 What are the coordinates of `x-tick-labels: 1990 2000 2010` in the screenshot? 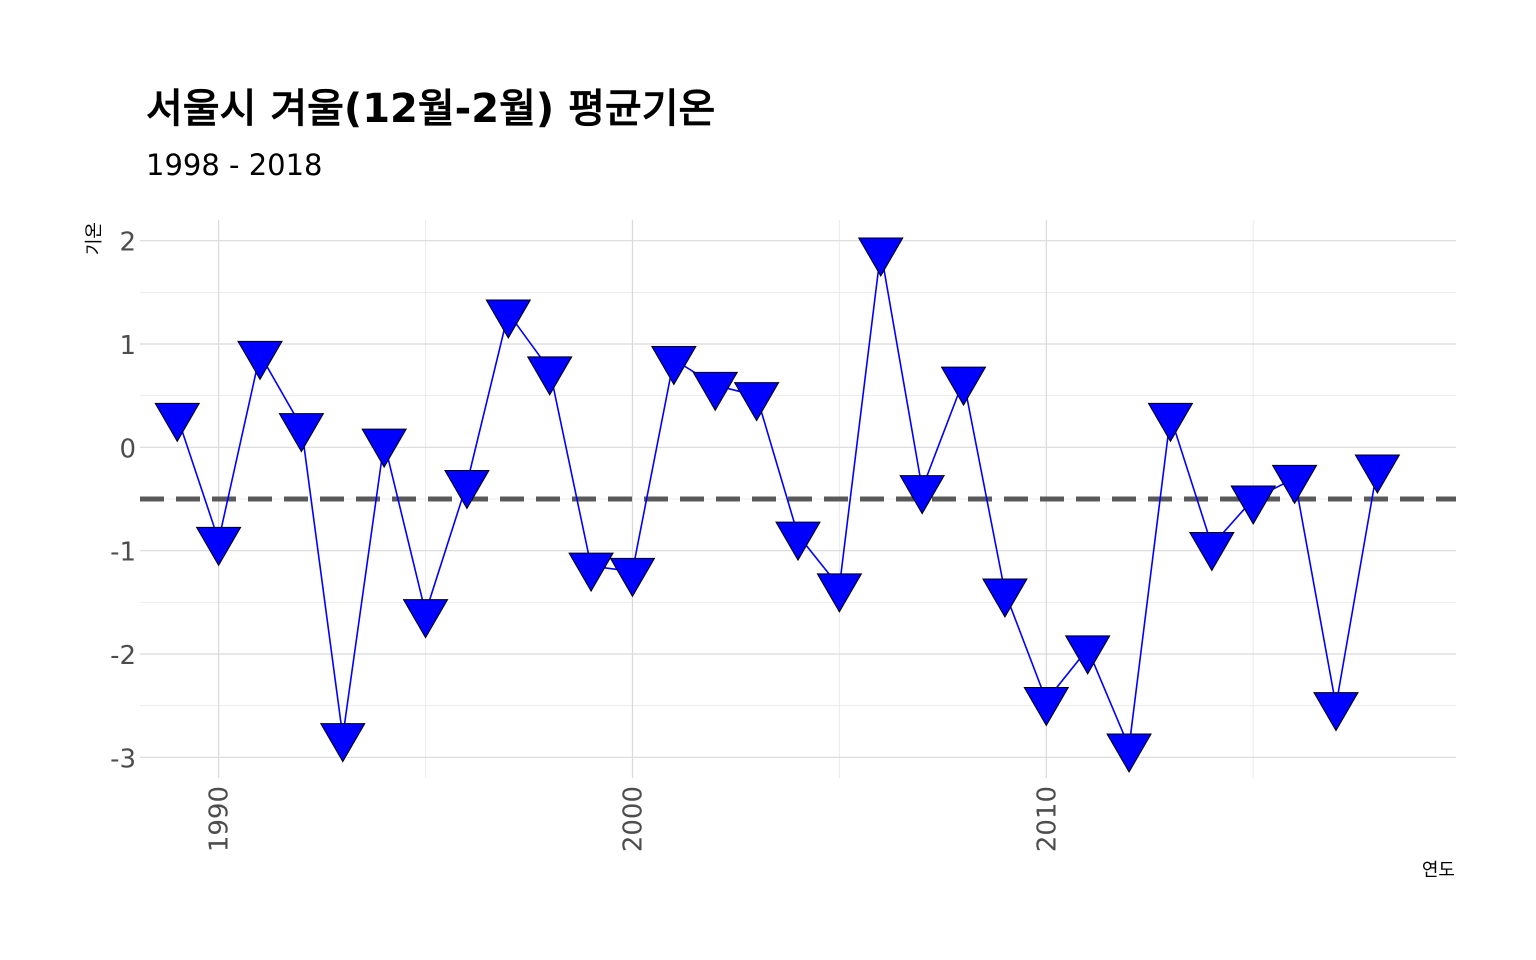 It's located at (634, 819).